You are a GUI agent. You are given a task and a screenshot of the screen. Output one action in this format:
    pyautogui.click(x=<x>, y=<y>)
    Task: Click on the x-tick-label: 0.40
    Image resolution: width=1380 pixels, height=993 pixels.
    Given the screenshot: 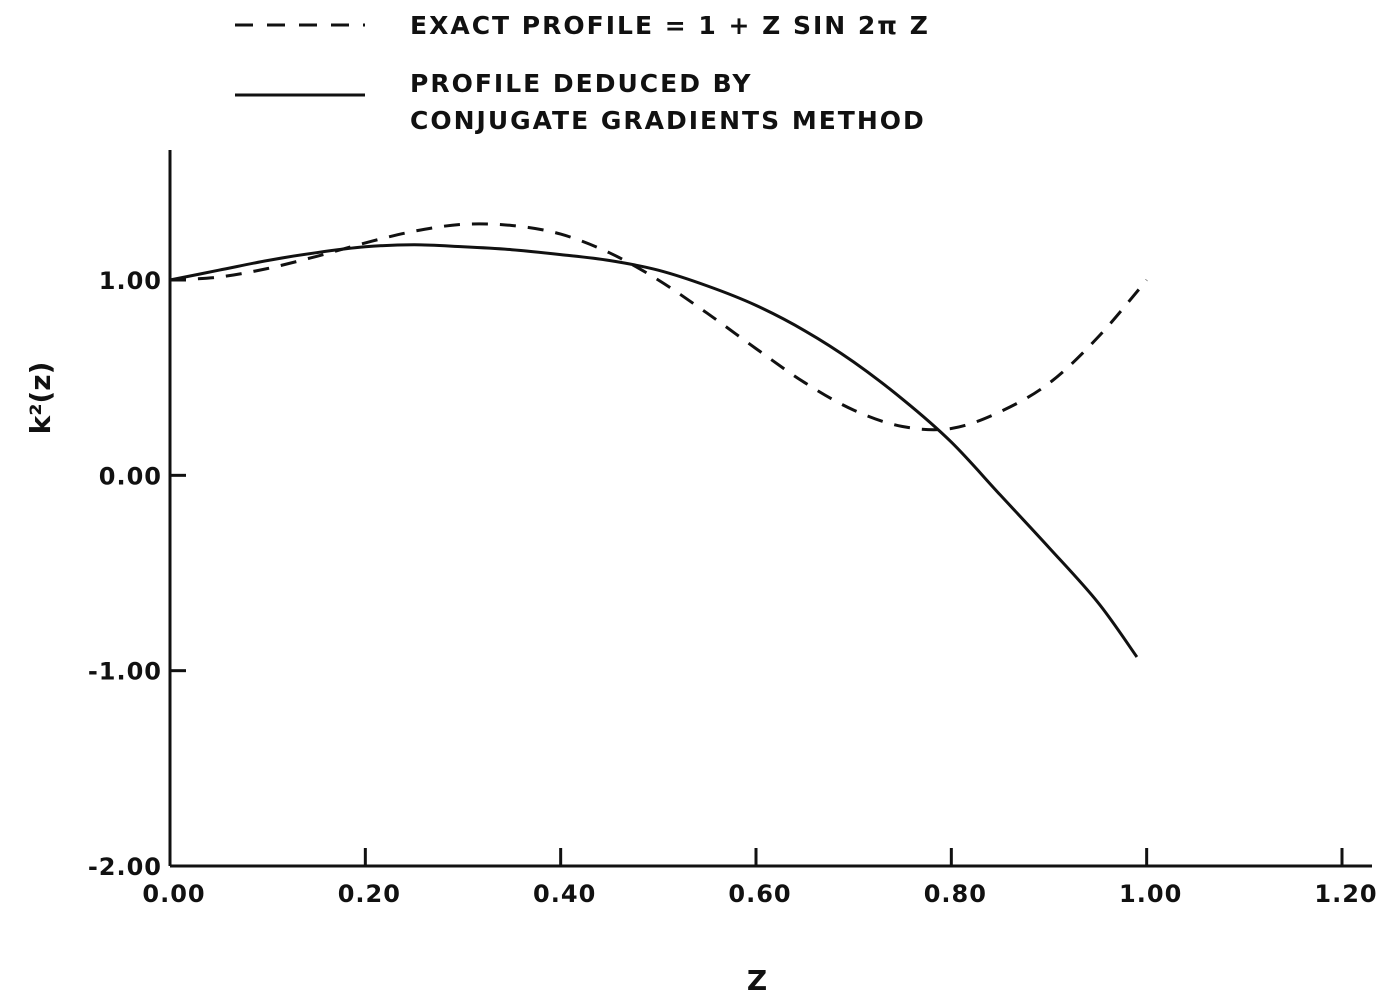 What is the action you would take?
    pyautogui.click(x=564, y=894)
    